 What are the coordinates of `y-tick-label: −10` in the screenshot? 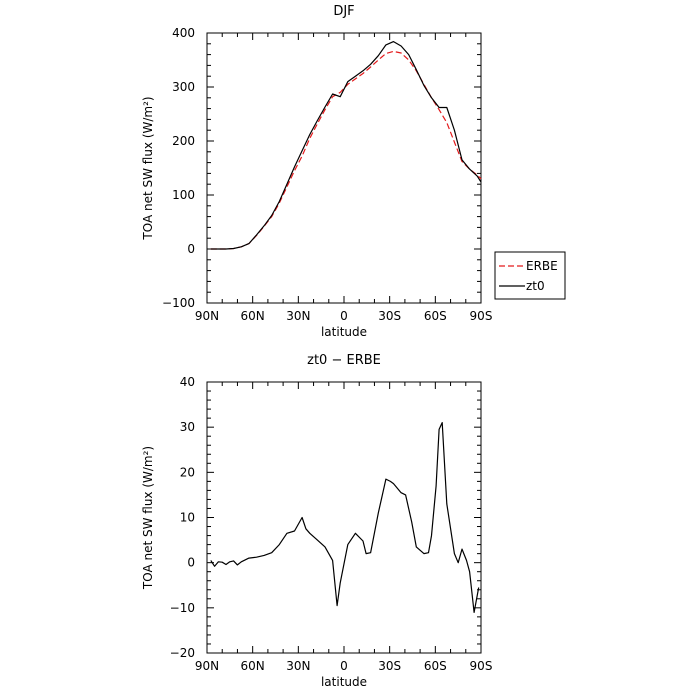 It's located at (182, 608).